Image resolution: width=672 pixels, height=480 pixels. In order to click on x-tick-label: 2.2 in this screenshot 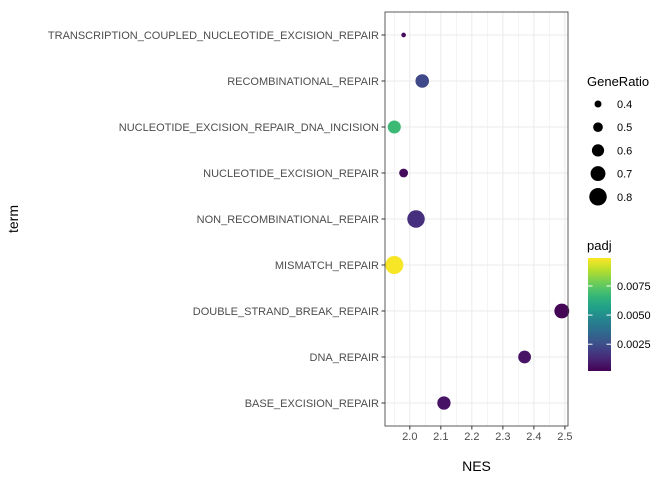, I will do `click(471, 437)`.